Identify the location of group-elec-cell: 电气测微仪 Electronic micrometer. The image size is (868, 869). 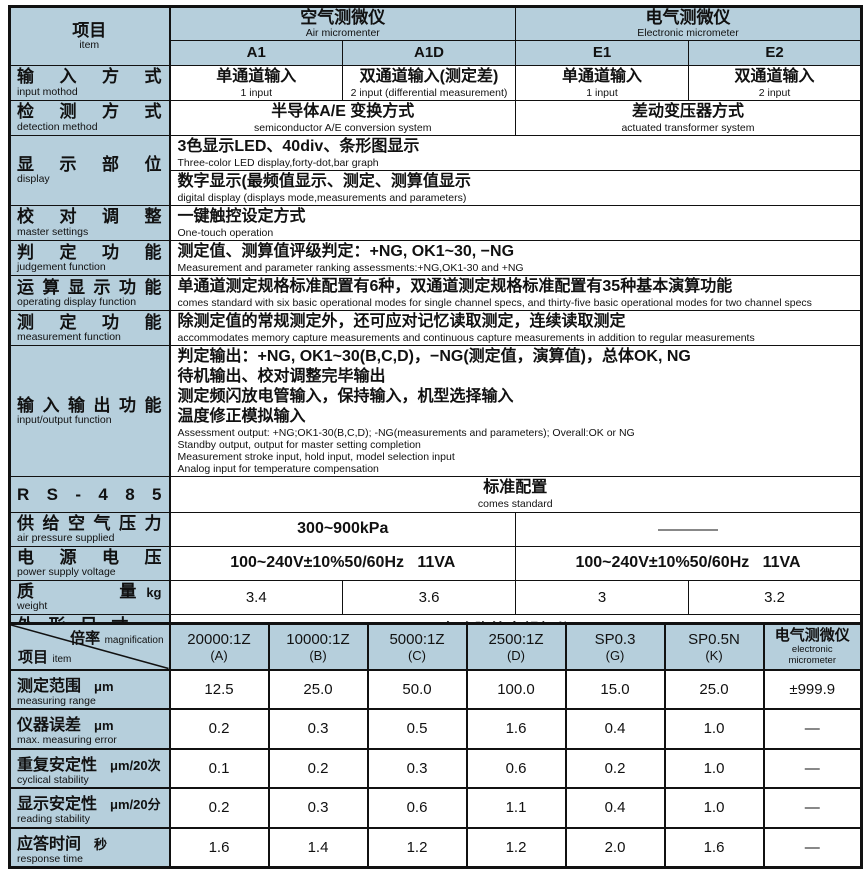
(688, 23).